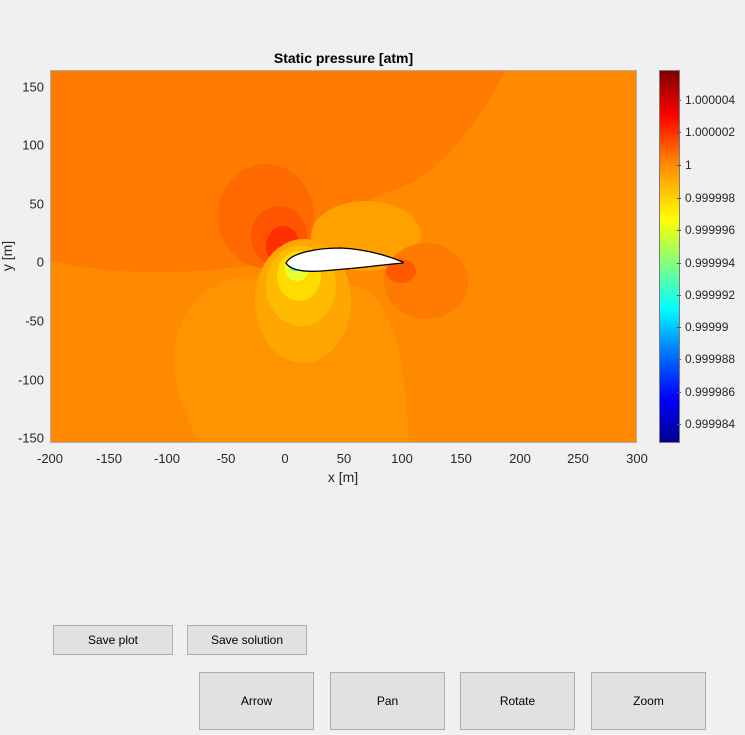 This screenshot has height=735, width=745. I want to click on x-tick-label: -50, so click(226, 458).